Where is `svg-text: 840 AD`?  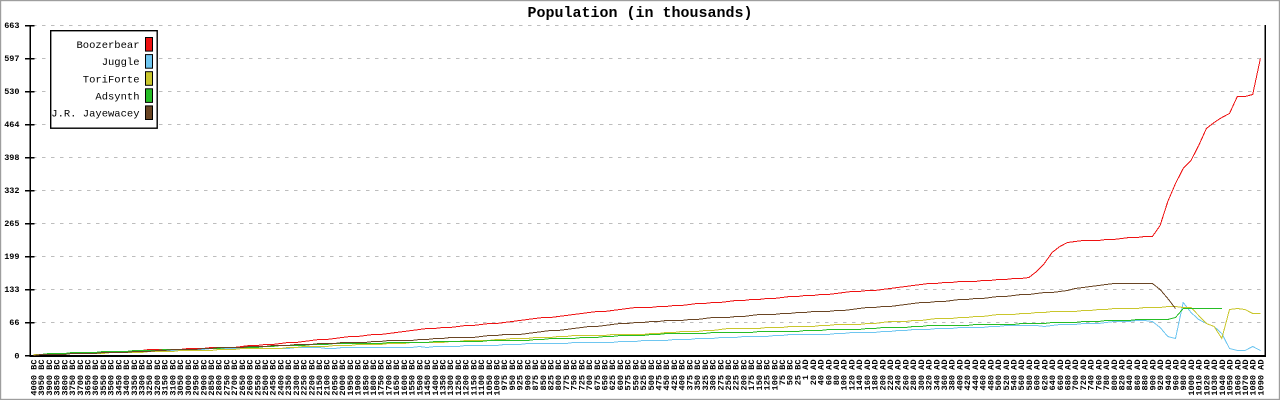 svg-text: 840 AD is located at coordinates (1130, 375).